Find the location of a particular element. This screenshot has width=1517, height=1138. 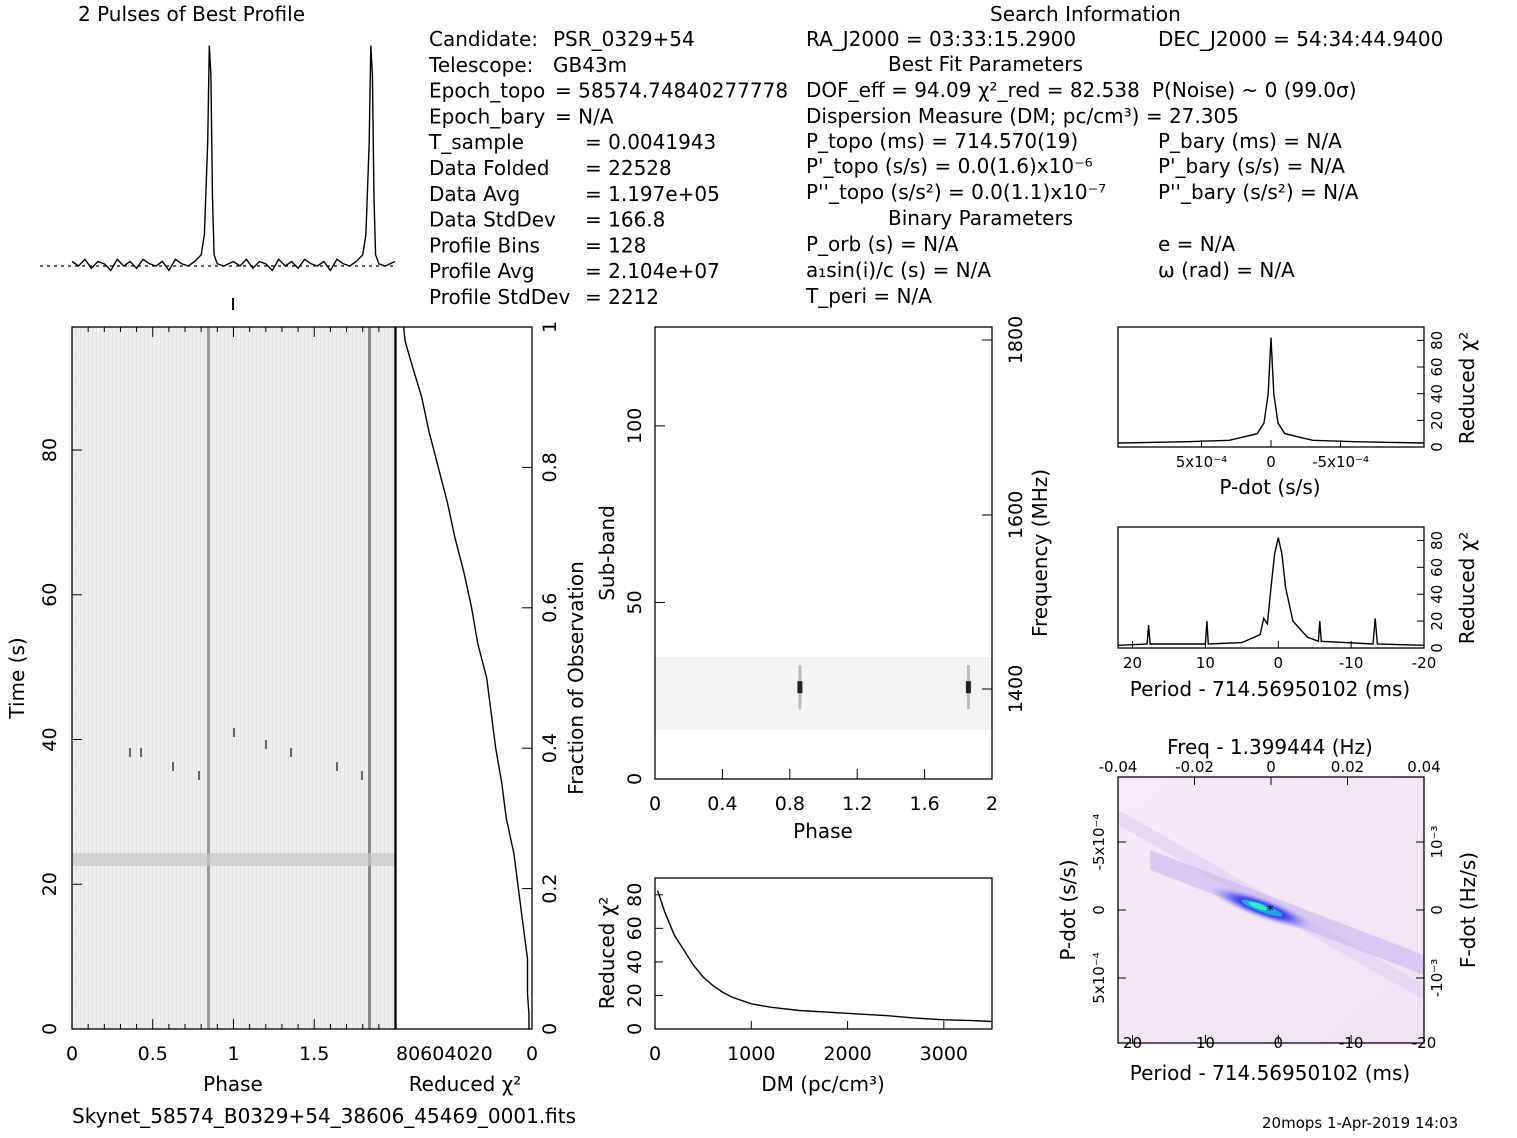

x2-tick-label: 0 is located at coordinates (1271, 767).